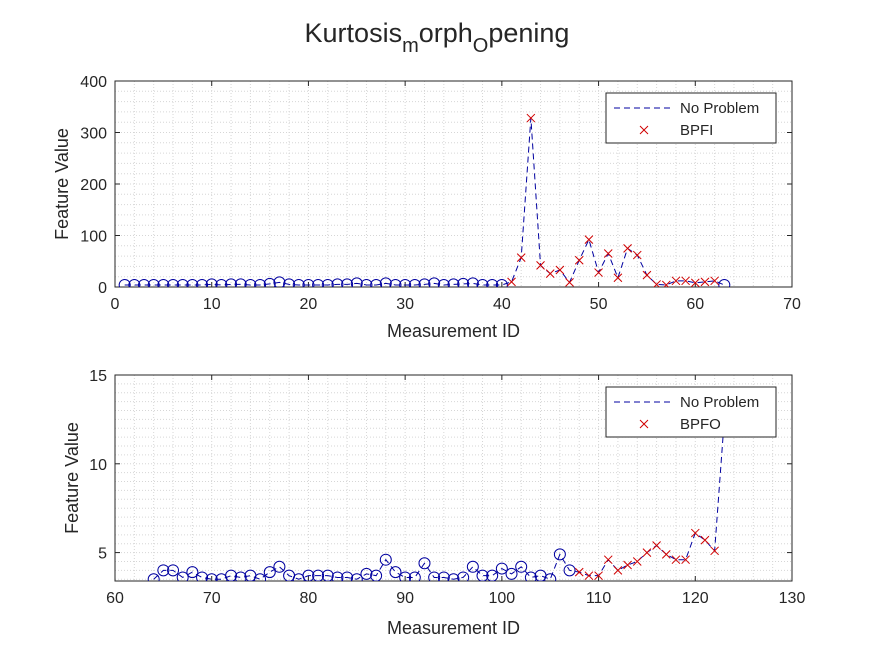 The image size is (875, 661). I want to click on y-tick-label: 400, so click(93, 82).